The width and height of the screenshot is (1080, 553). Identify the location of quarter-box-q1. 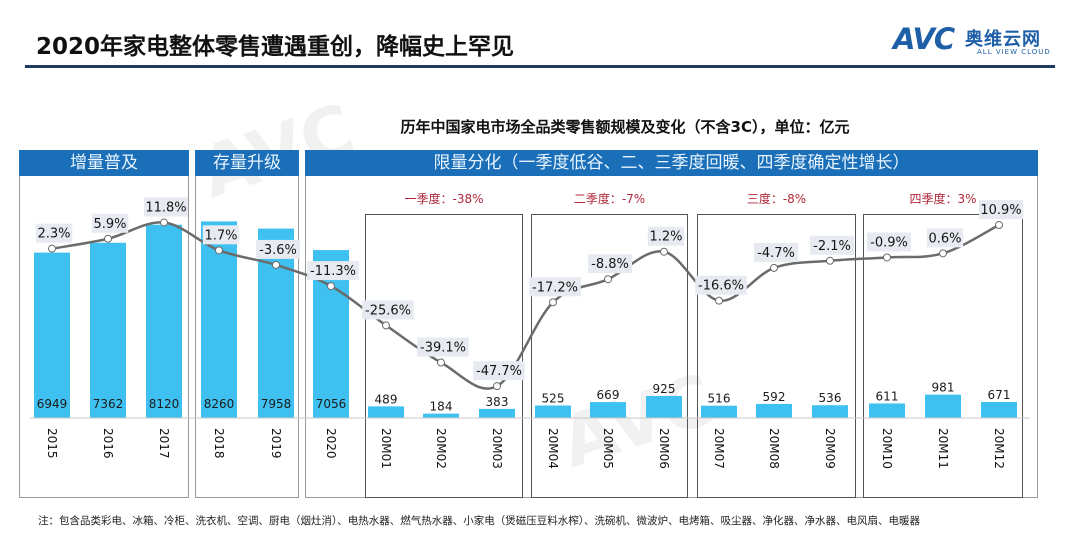
(444, 356).